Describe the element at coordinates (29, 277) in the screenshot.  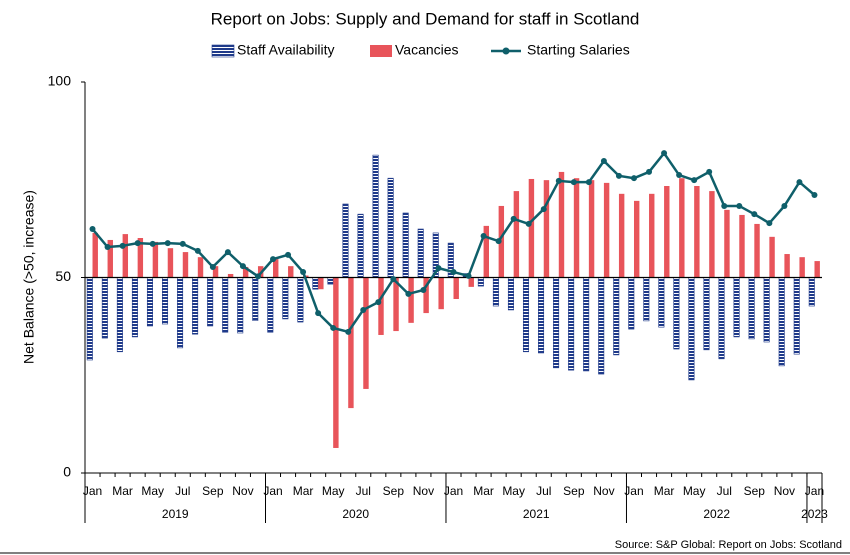
I see `y-axis-label: Net Balance (>50, increase)` at that location.